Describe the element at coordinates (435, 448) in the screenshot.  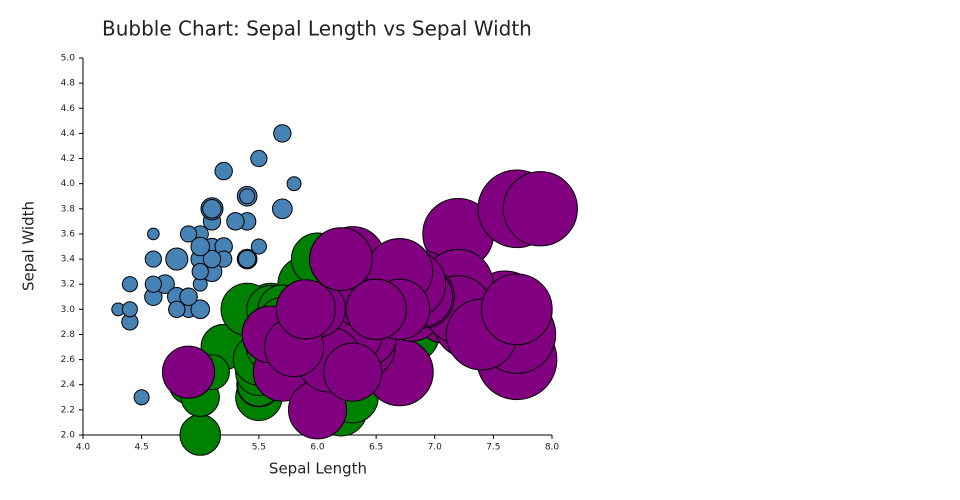
I see `x-tick-label: 7.0` at that location.